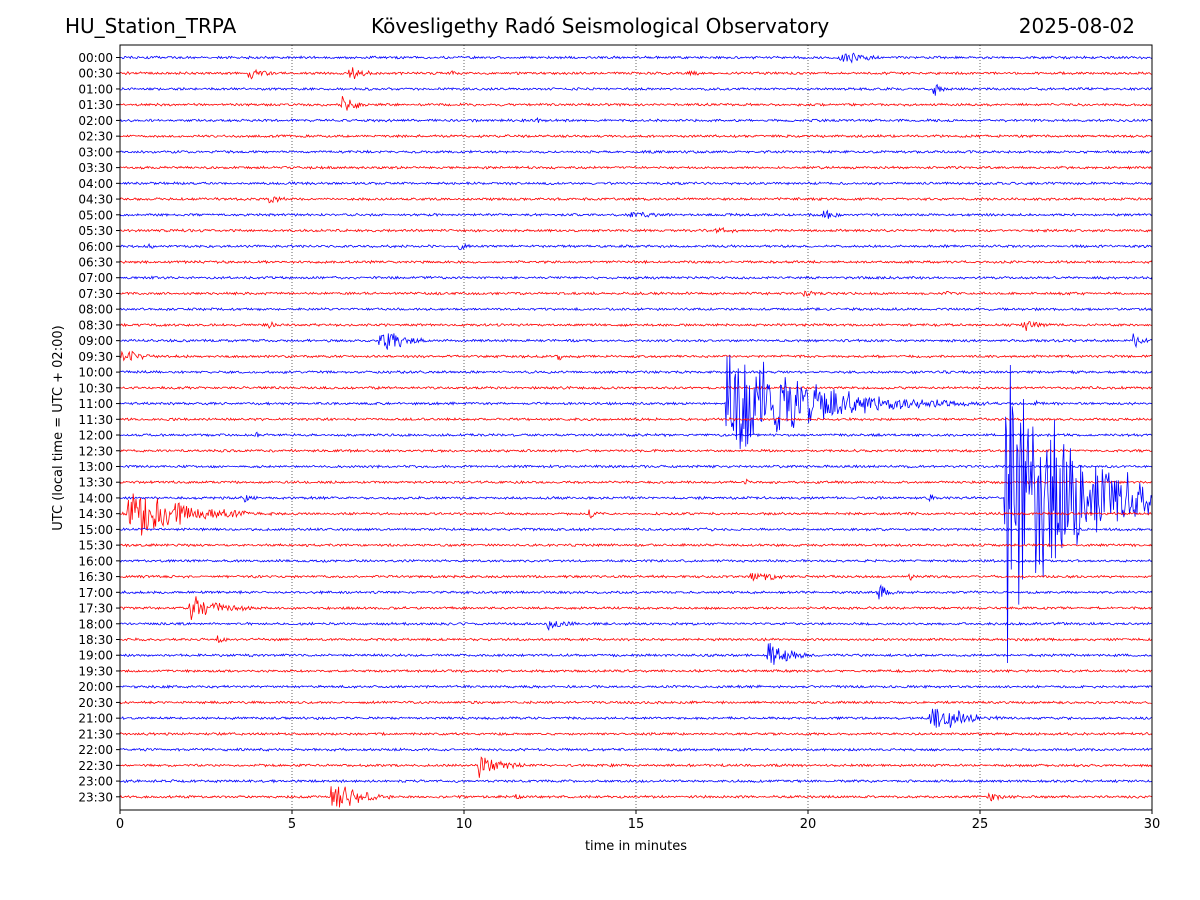 The image size is (1200, 900). Describe the element at coordinates (980, 824) in the screenshot. I see `x-tick-label: 25` at that location.